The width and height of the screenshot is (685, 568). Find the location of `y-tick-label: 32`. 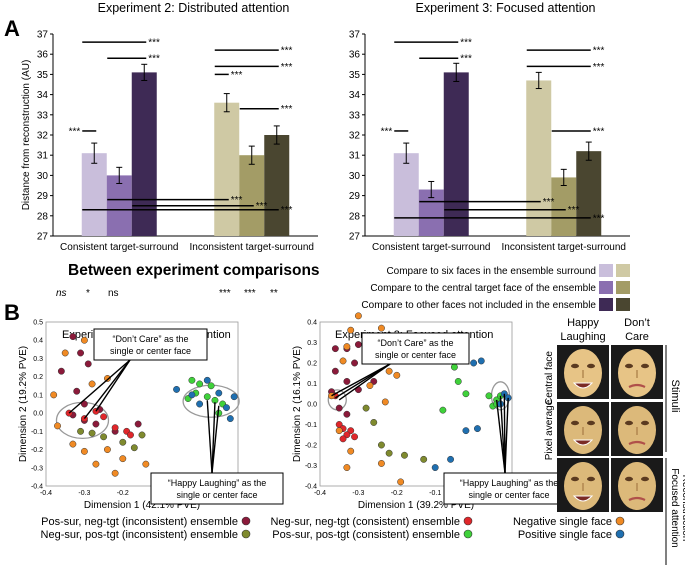

y-tick-label: 32 is located at coordinates (355, 136).